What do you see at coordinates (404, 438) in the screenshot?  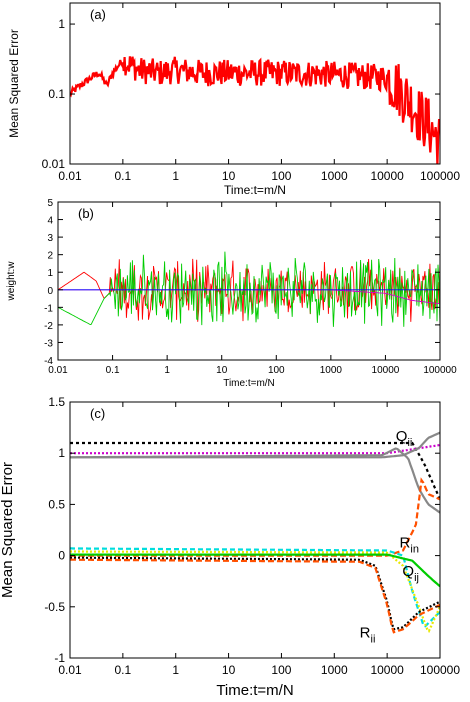 I see `series-annotation: Qii` at bounding box center [404, 438].